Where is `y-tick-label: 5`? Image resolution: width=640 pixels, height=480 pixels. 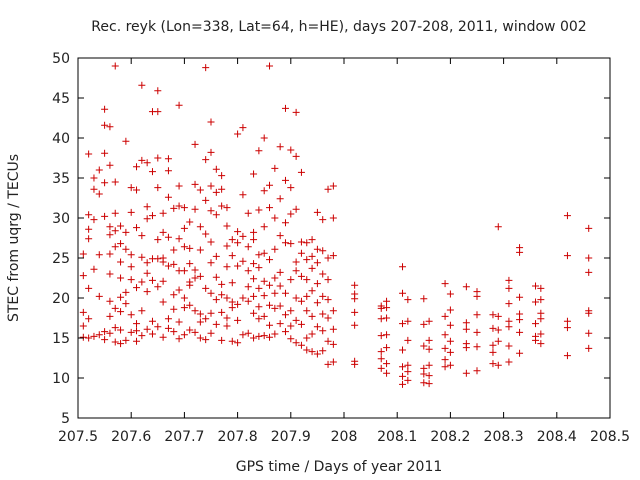 y-tick-label: 5 is located at coordinates (65, 419).